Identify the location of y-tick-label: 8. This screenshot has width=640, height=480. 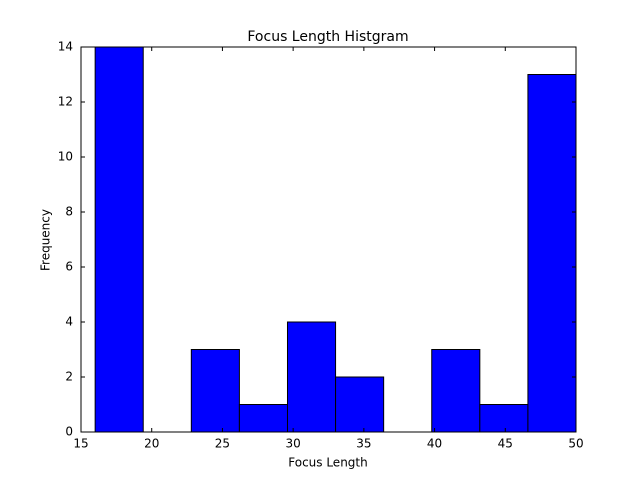
(69, 212).